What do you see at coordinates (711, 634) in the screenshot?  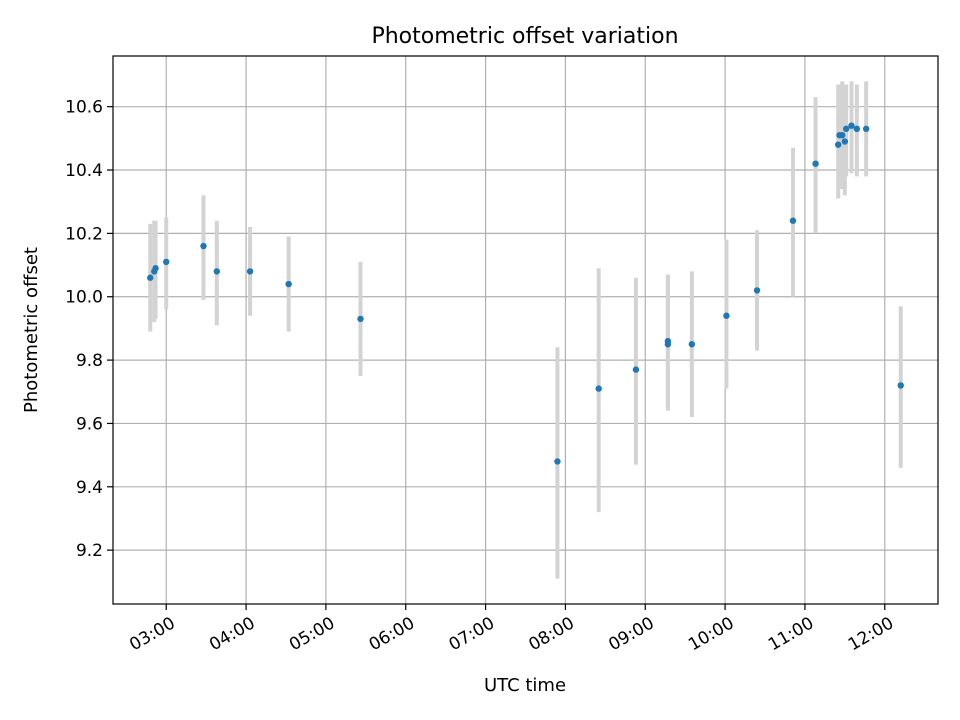 I see `x-tick-label: 10:00` at bounding box center [711, 634].